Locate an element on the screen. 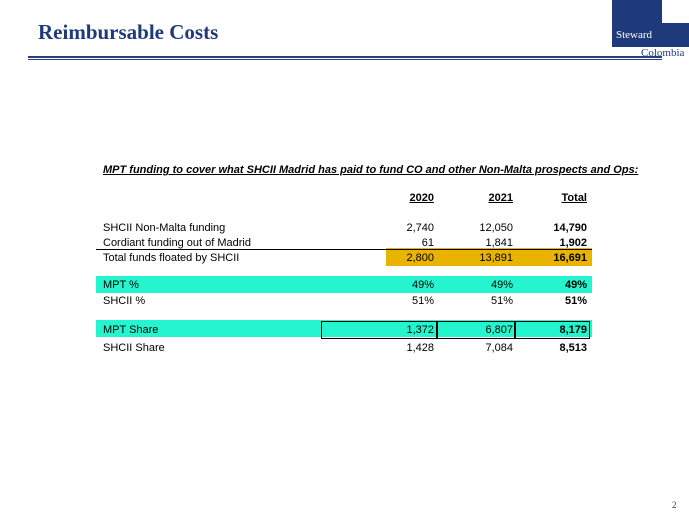  total-funds-highlight is located at coordinates (489, 257).